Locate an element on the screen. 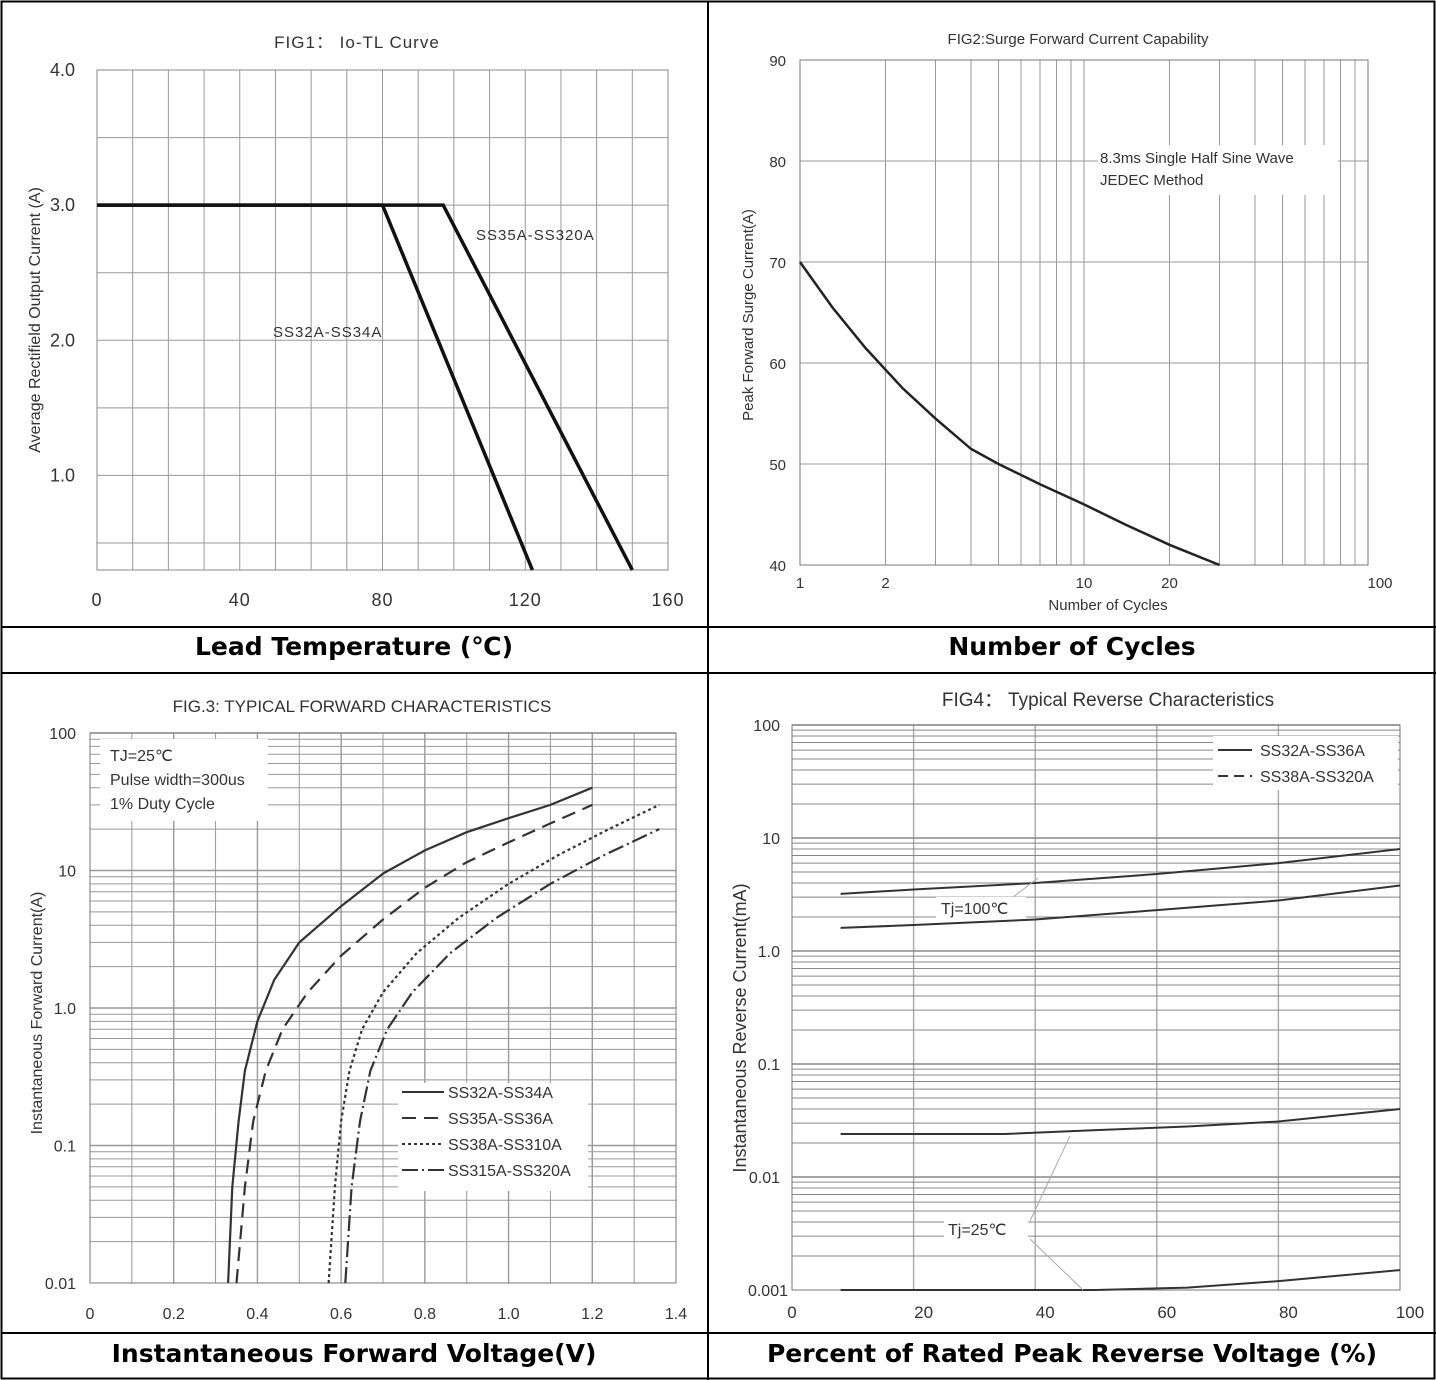 The height and width of the screenshot is (1380, 1436). fig4-x-tick-label: 80 is located at coordinates (1288, 1312).